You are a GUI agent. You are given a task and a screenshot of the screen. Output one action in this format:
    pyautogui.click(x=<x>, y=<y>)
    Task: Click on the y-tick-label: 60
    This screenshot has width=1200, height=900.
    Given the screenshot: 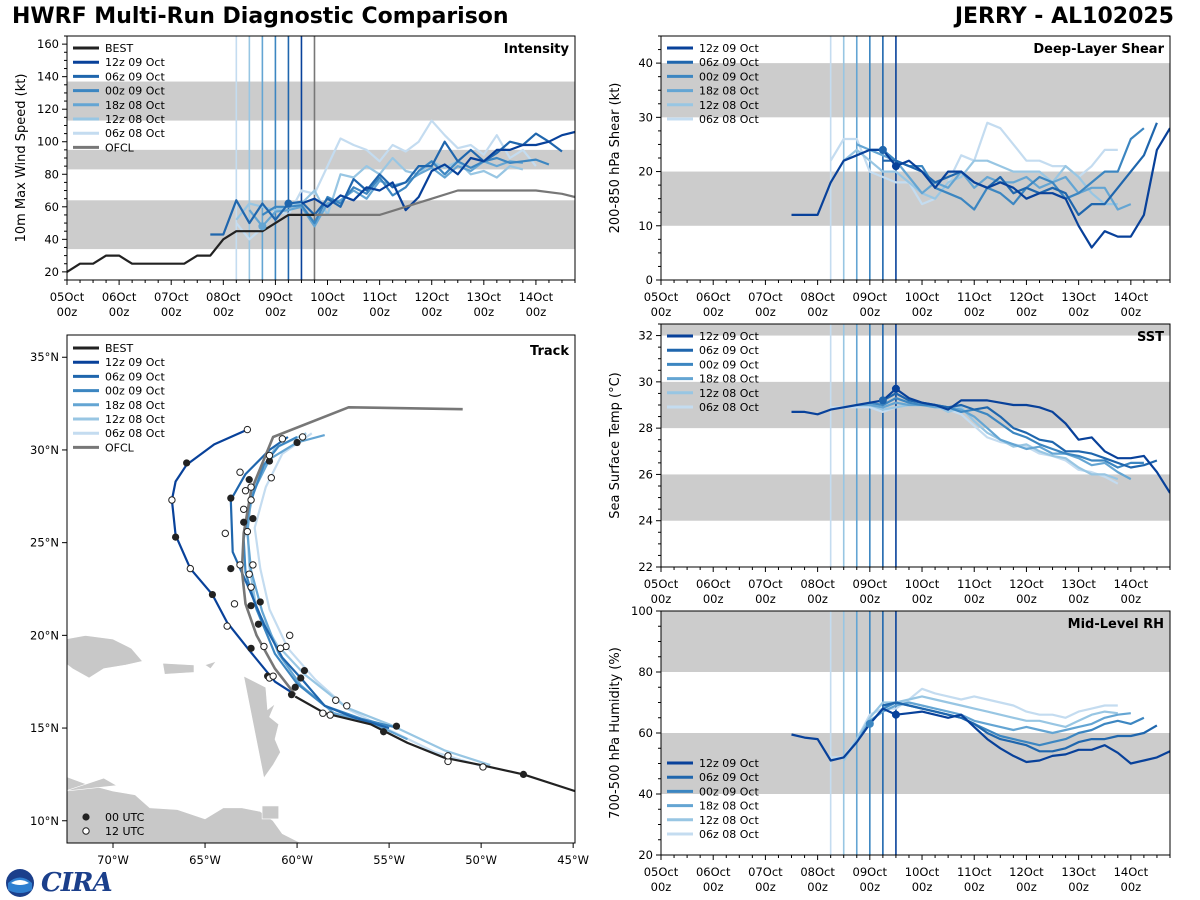 What is the action you would take?
    pyautogui.click(x=51, y=207)
    